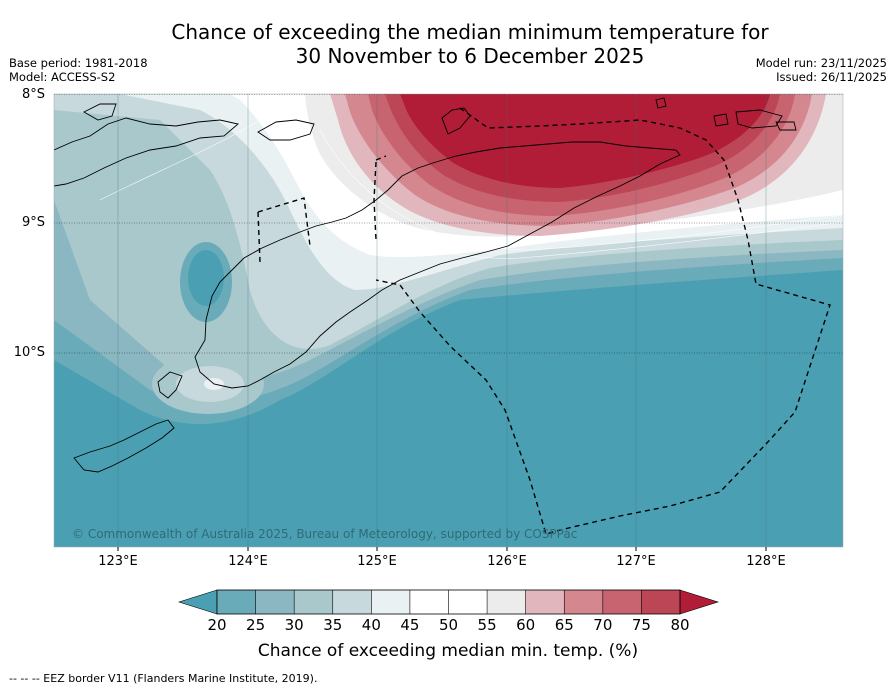 The image size is (896, 690). Describe the element at coordinates (100, 112) in the screenshot. I see `flores-north` at that location.